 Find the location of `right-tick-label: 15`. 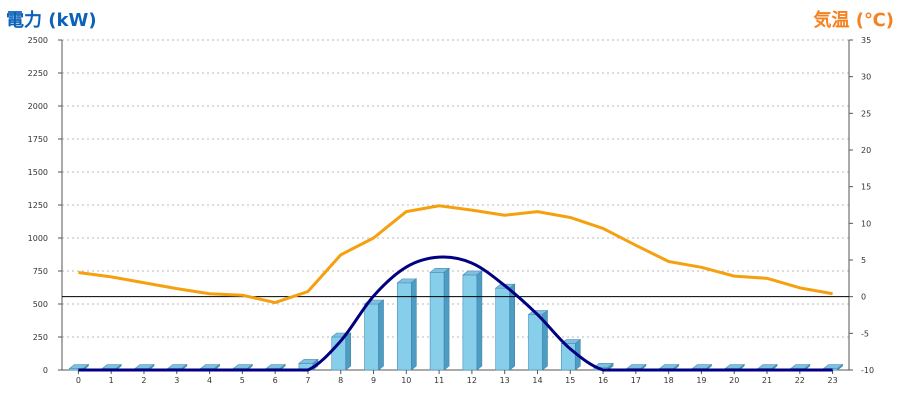

right-tick-label: 15 is located at coordinates (866, 187).